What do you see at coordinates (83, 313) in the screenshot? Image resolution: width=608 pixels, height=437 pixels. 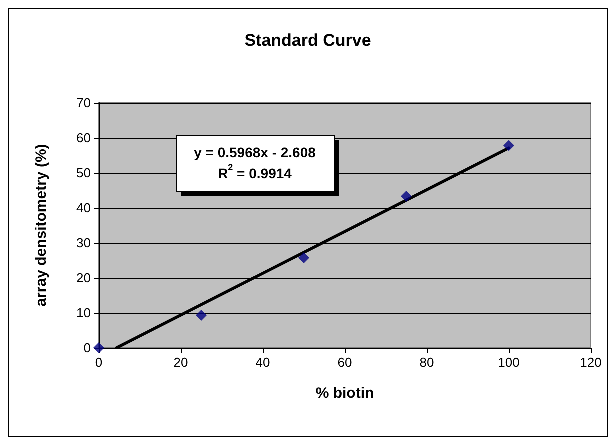 I see `y-tick-label: 10` at bounding box center [83, 313].